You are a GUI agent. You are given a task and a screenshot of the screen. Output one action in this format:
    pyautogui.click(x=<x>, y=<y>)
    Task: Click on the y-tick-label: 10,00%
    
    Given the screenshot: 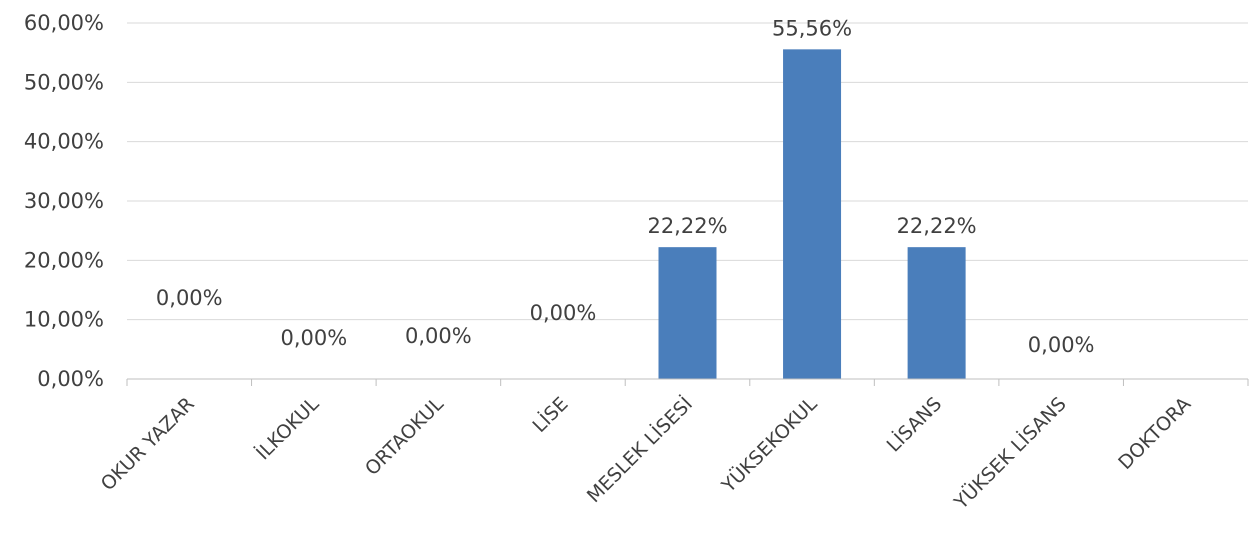 What is the action you would take?
    pyautogui.click(x=64, y=320)
    